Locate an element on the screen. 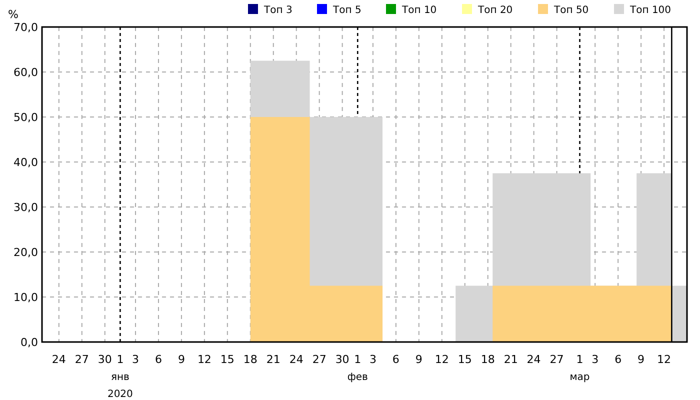 This screenshot has width=700, height=400. y-tick-label: 60,0 is located at coordinates (26, 72).